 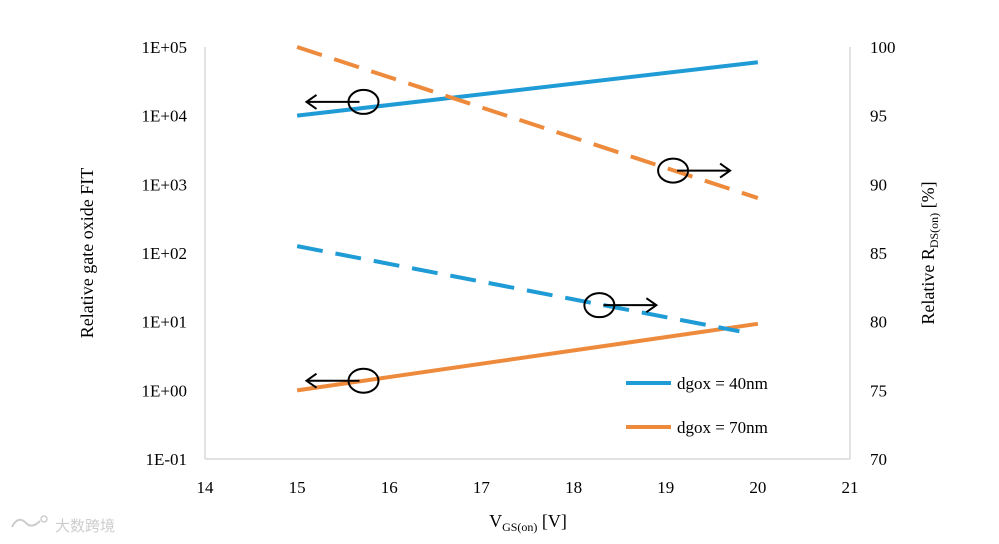 What do you see at coordinates (164, 390) in the screenshot?
I see `left-y-tick-label: 1E+00` at bounding box center [164, 390].